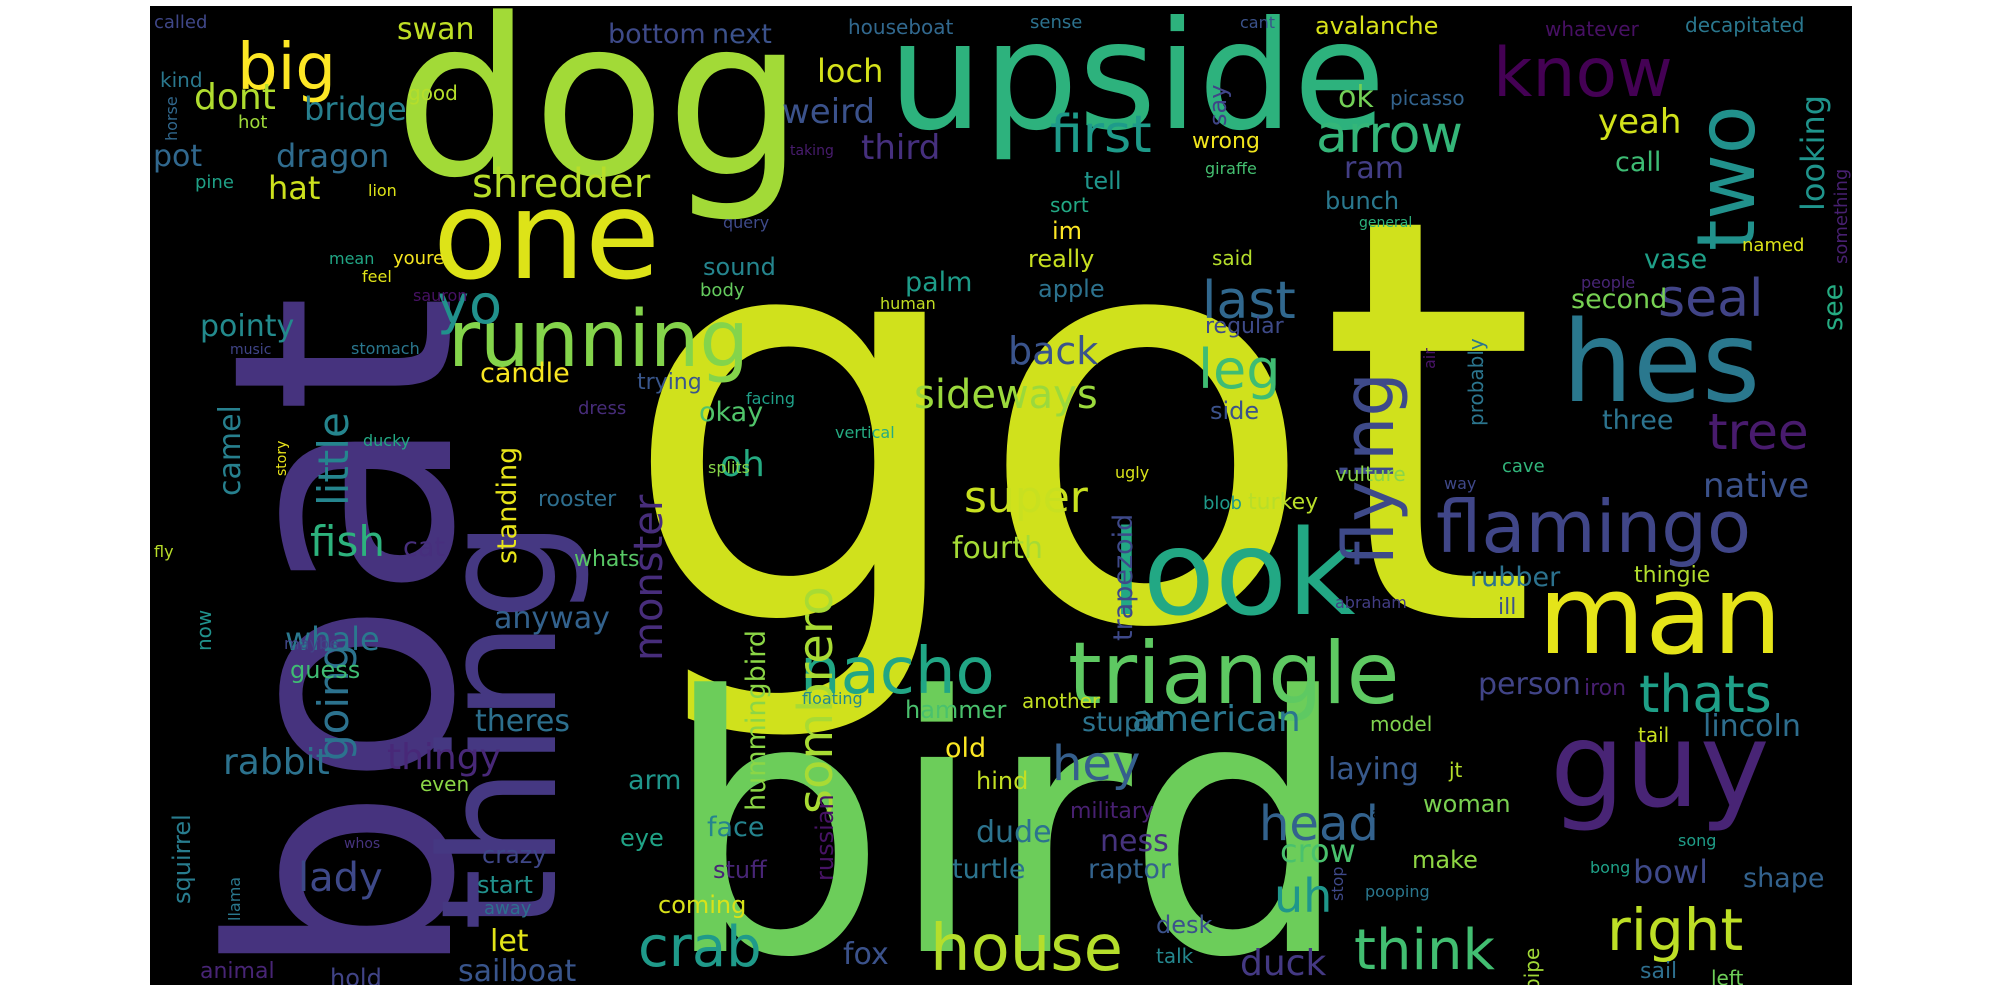  I want to click on word-vase: vase, so click(1675, 259).